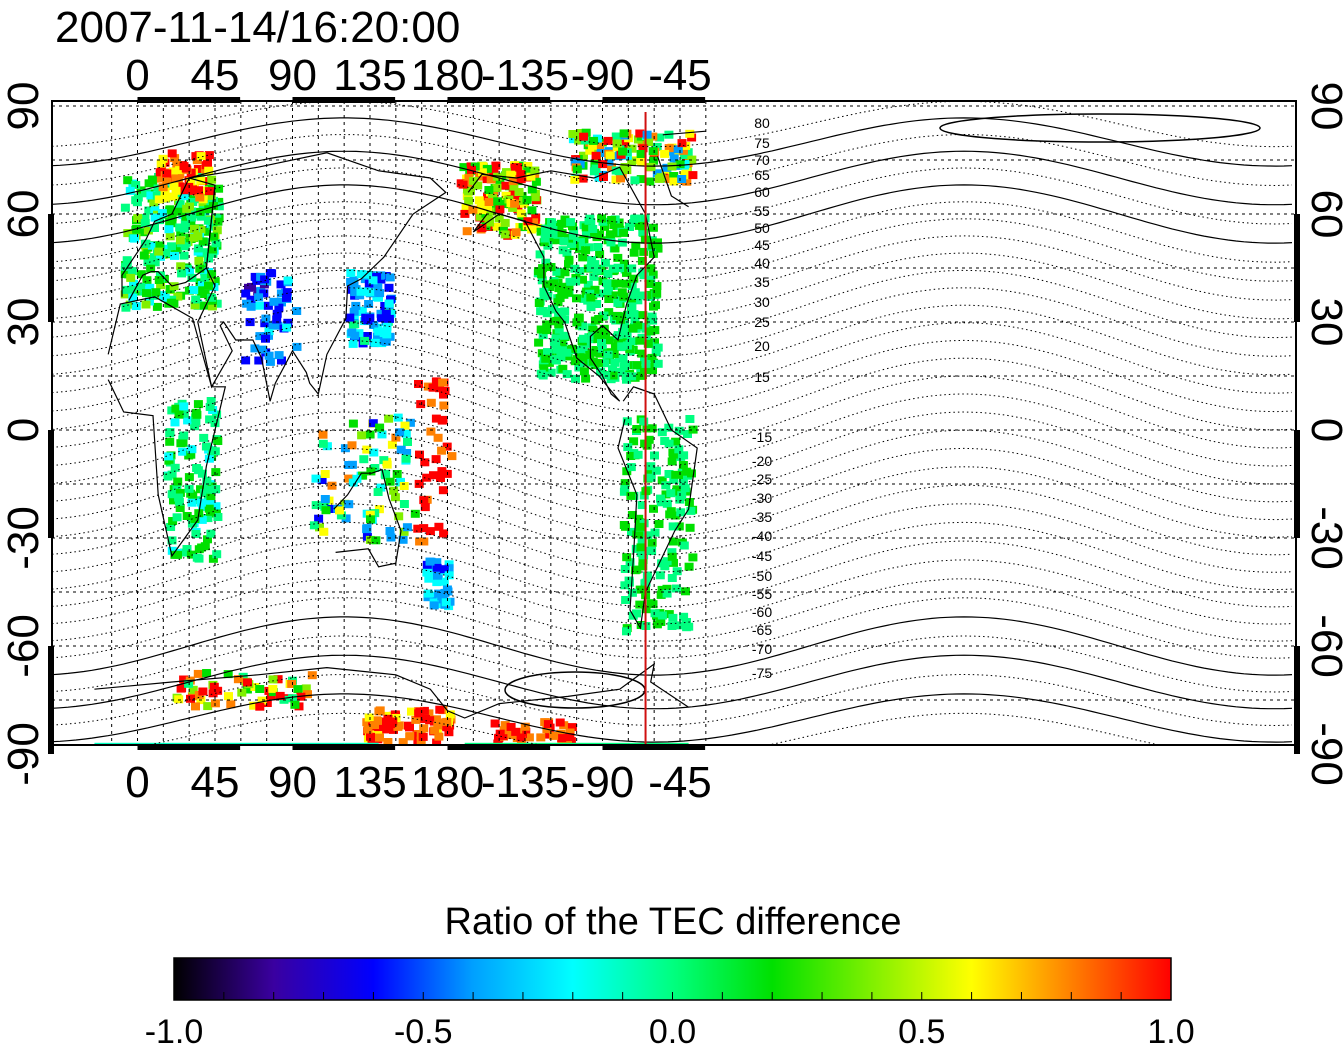 This screenshot has height=1048, width=1344. What do you see at coordinates (292, 782) in the screenshot?
I see `bottom-lon-tick-label: 90` at bounding box center [292, 782].